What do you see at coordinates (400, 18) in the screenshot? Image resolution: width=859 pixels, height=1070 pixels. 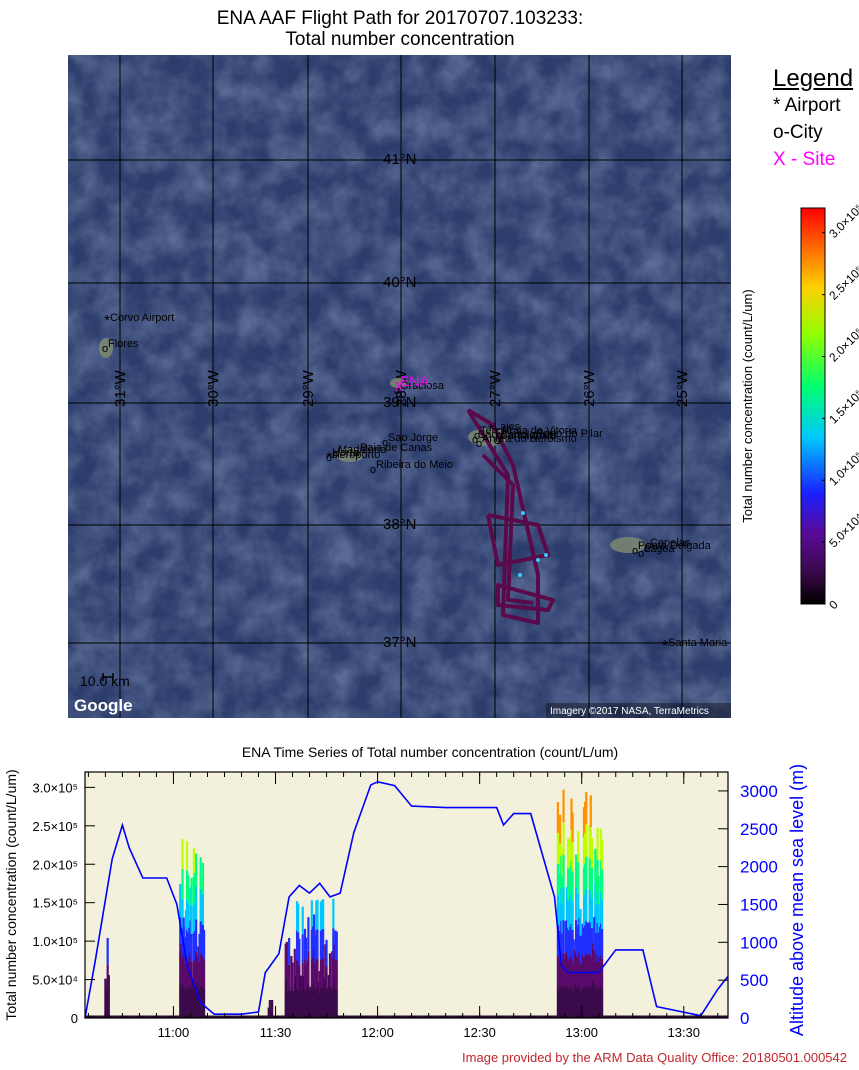 I see `map-title-line1: ENA AAF Flight Path for 20170707.103233:` at bounding box center [400, 18].